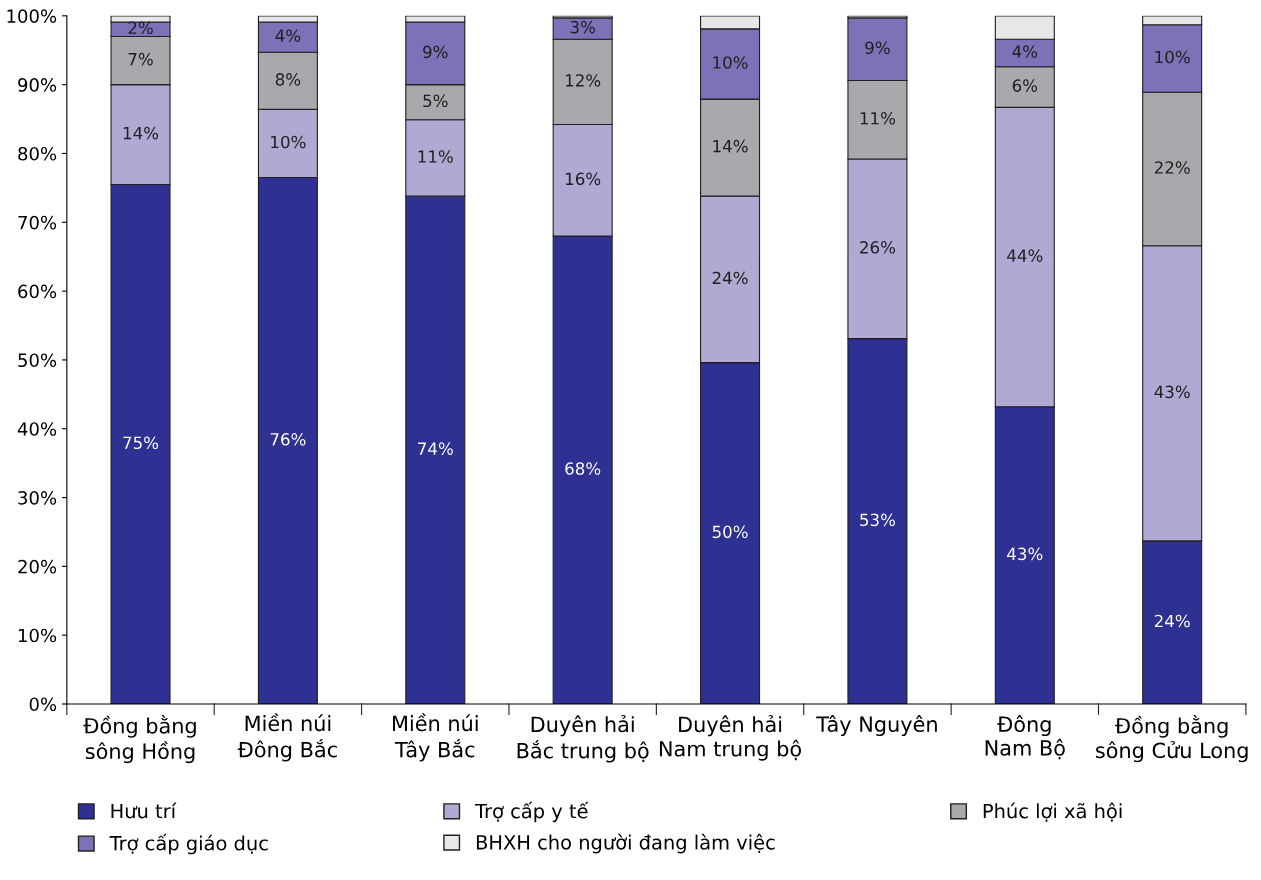 This screenshot has height=880, width=1261. What do you see at coordinates (583, 468) in the screenshot?
I see `data-label: 68%` at bounding box center [583, 468].